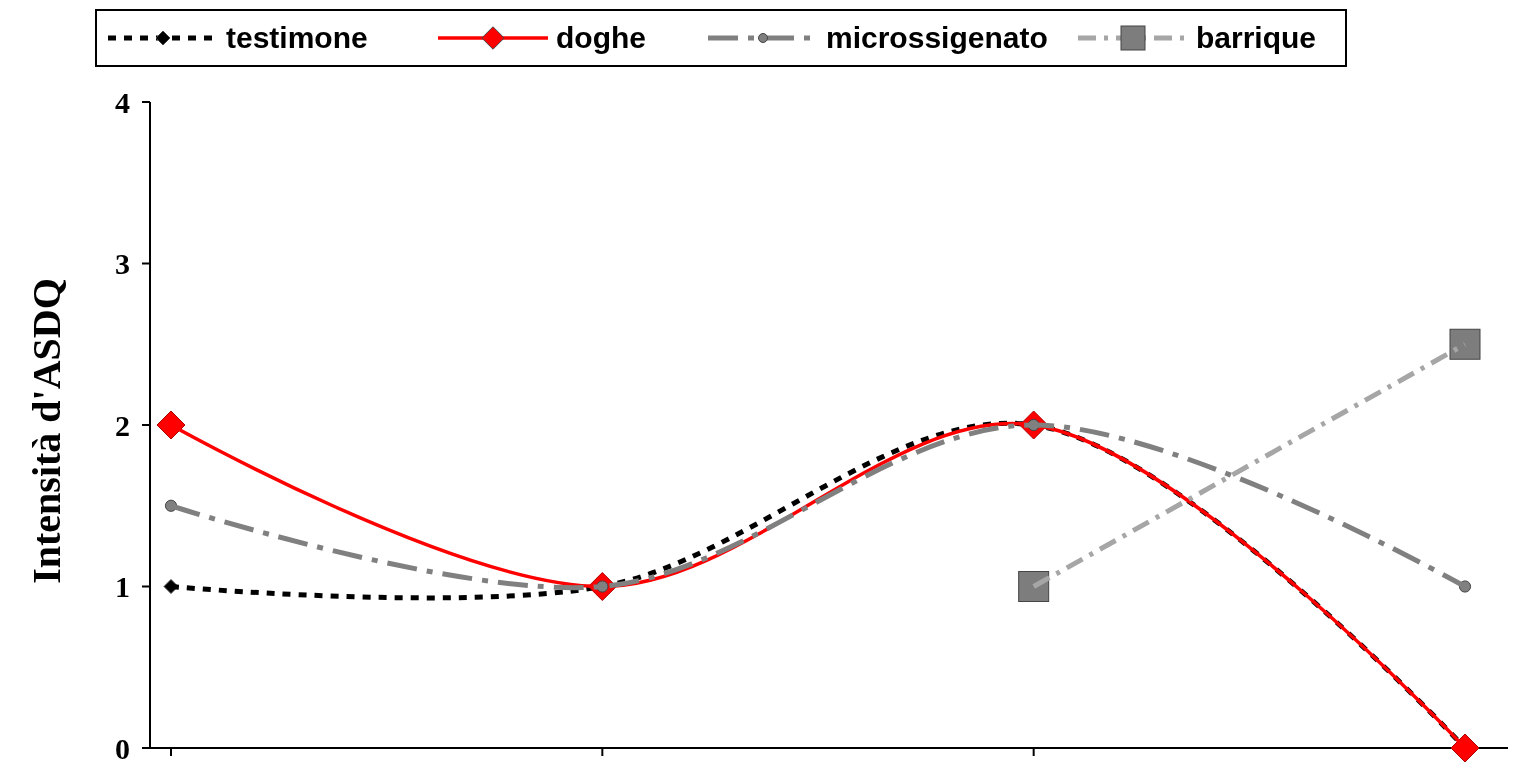  What do you see at coordinates (937, 37) in the screenshot?
I see `legend-label: microssigenato` at bounding box center [937, 37].